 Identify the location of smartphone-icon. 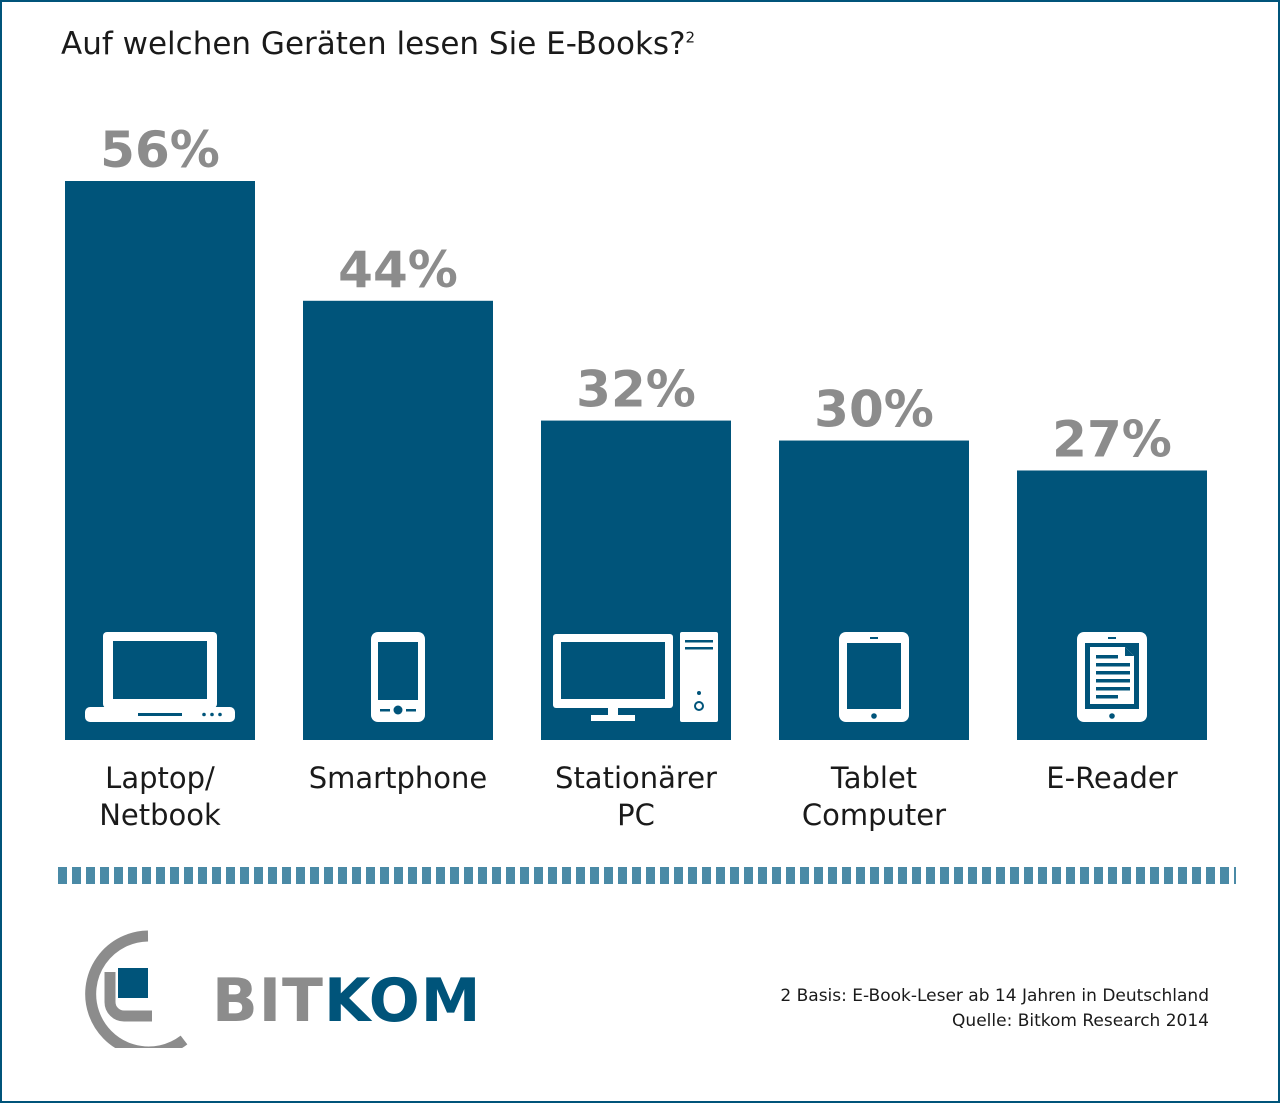
(398, 677).